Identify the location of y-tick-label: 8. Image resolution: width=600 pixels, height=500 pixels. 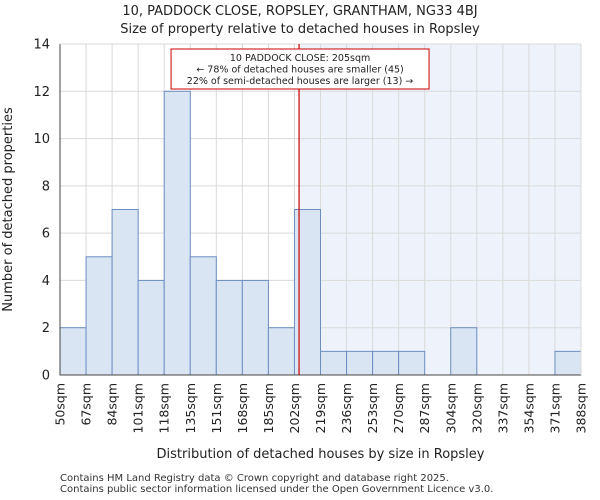
(46, 186).